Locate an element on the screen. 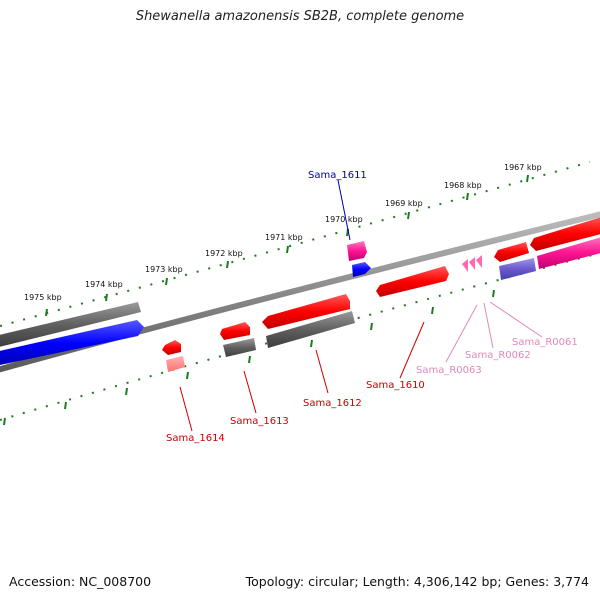 The width and height of the screenshot is (600, 600). label-sama-1612: Sama_1612 is located at coordinates (332, 403).